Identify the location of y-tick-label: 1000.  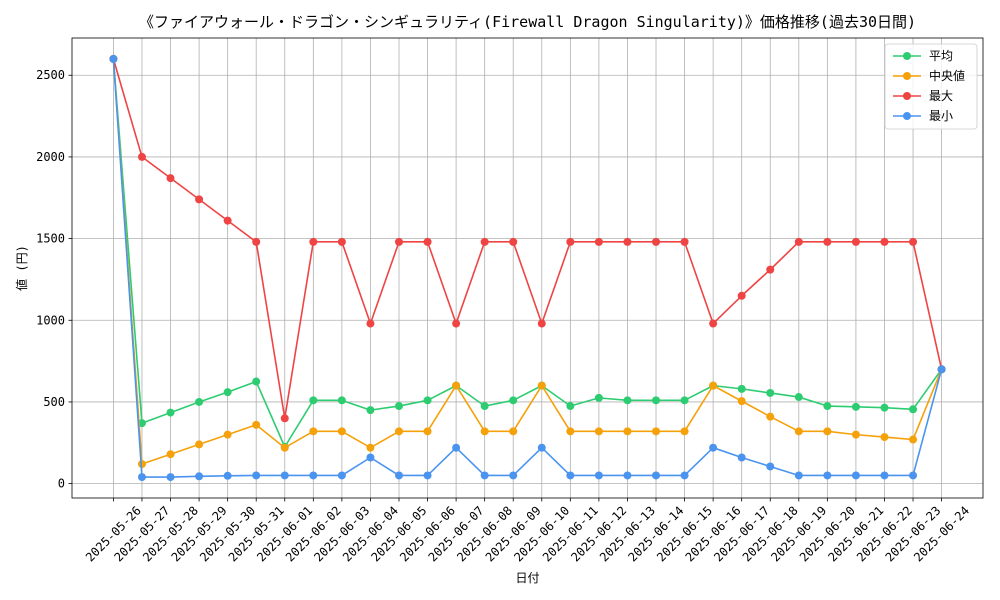
(50, 320).